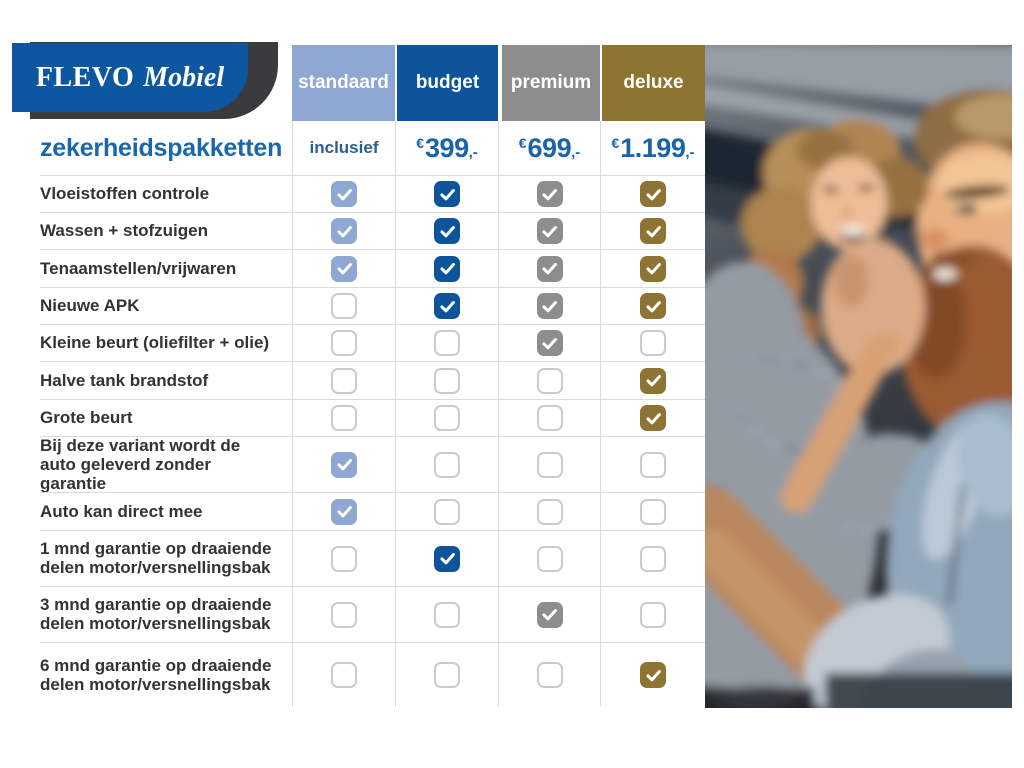  Describe the element at coordinates (653, 147) in the screenshot. I see `price-amt: 1.199` at that location.